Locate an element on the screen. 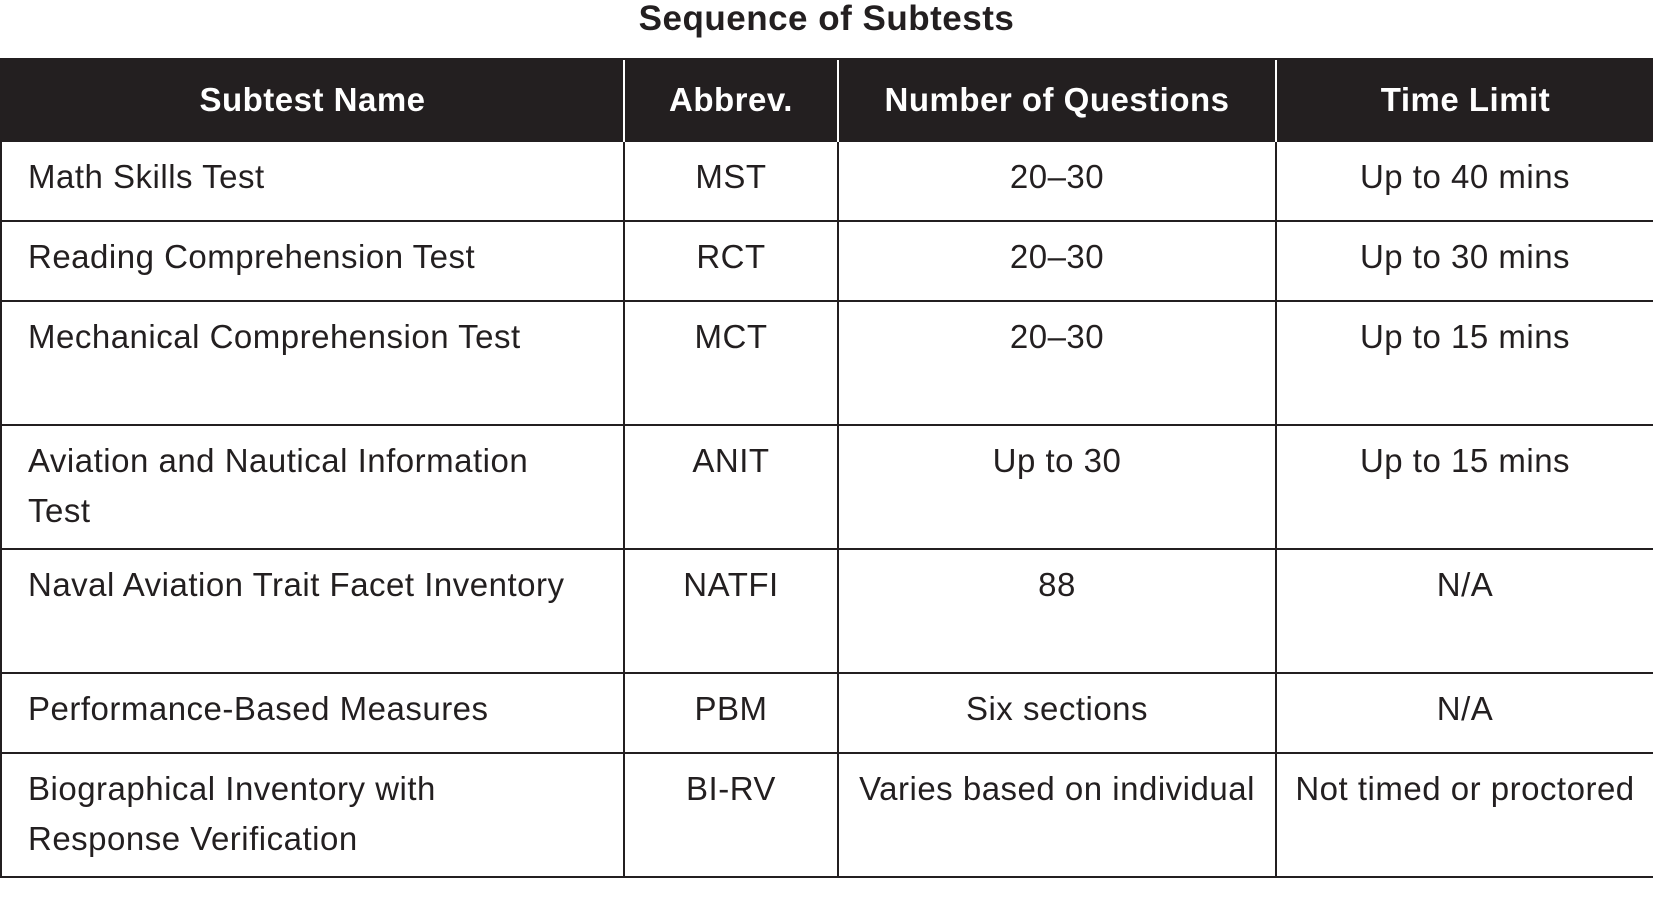  subtest-name-cell: Performance-Based Measures is located at coordinates (312, 713).